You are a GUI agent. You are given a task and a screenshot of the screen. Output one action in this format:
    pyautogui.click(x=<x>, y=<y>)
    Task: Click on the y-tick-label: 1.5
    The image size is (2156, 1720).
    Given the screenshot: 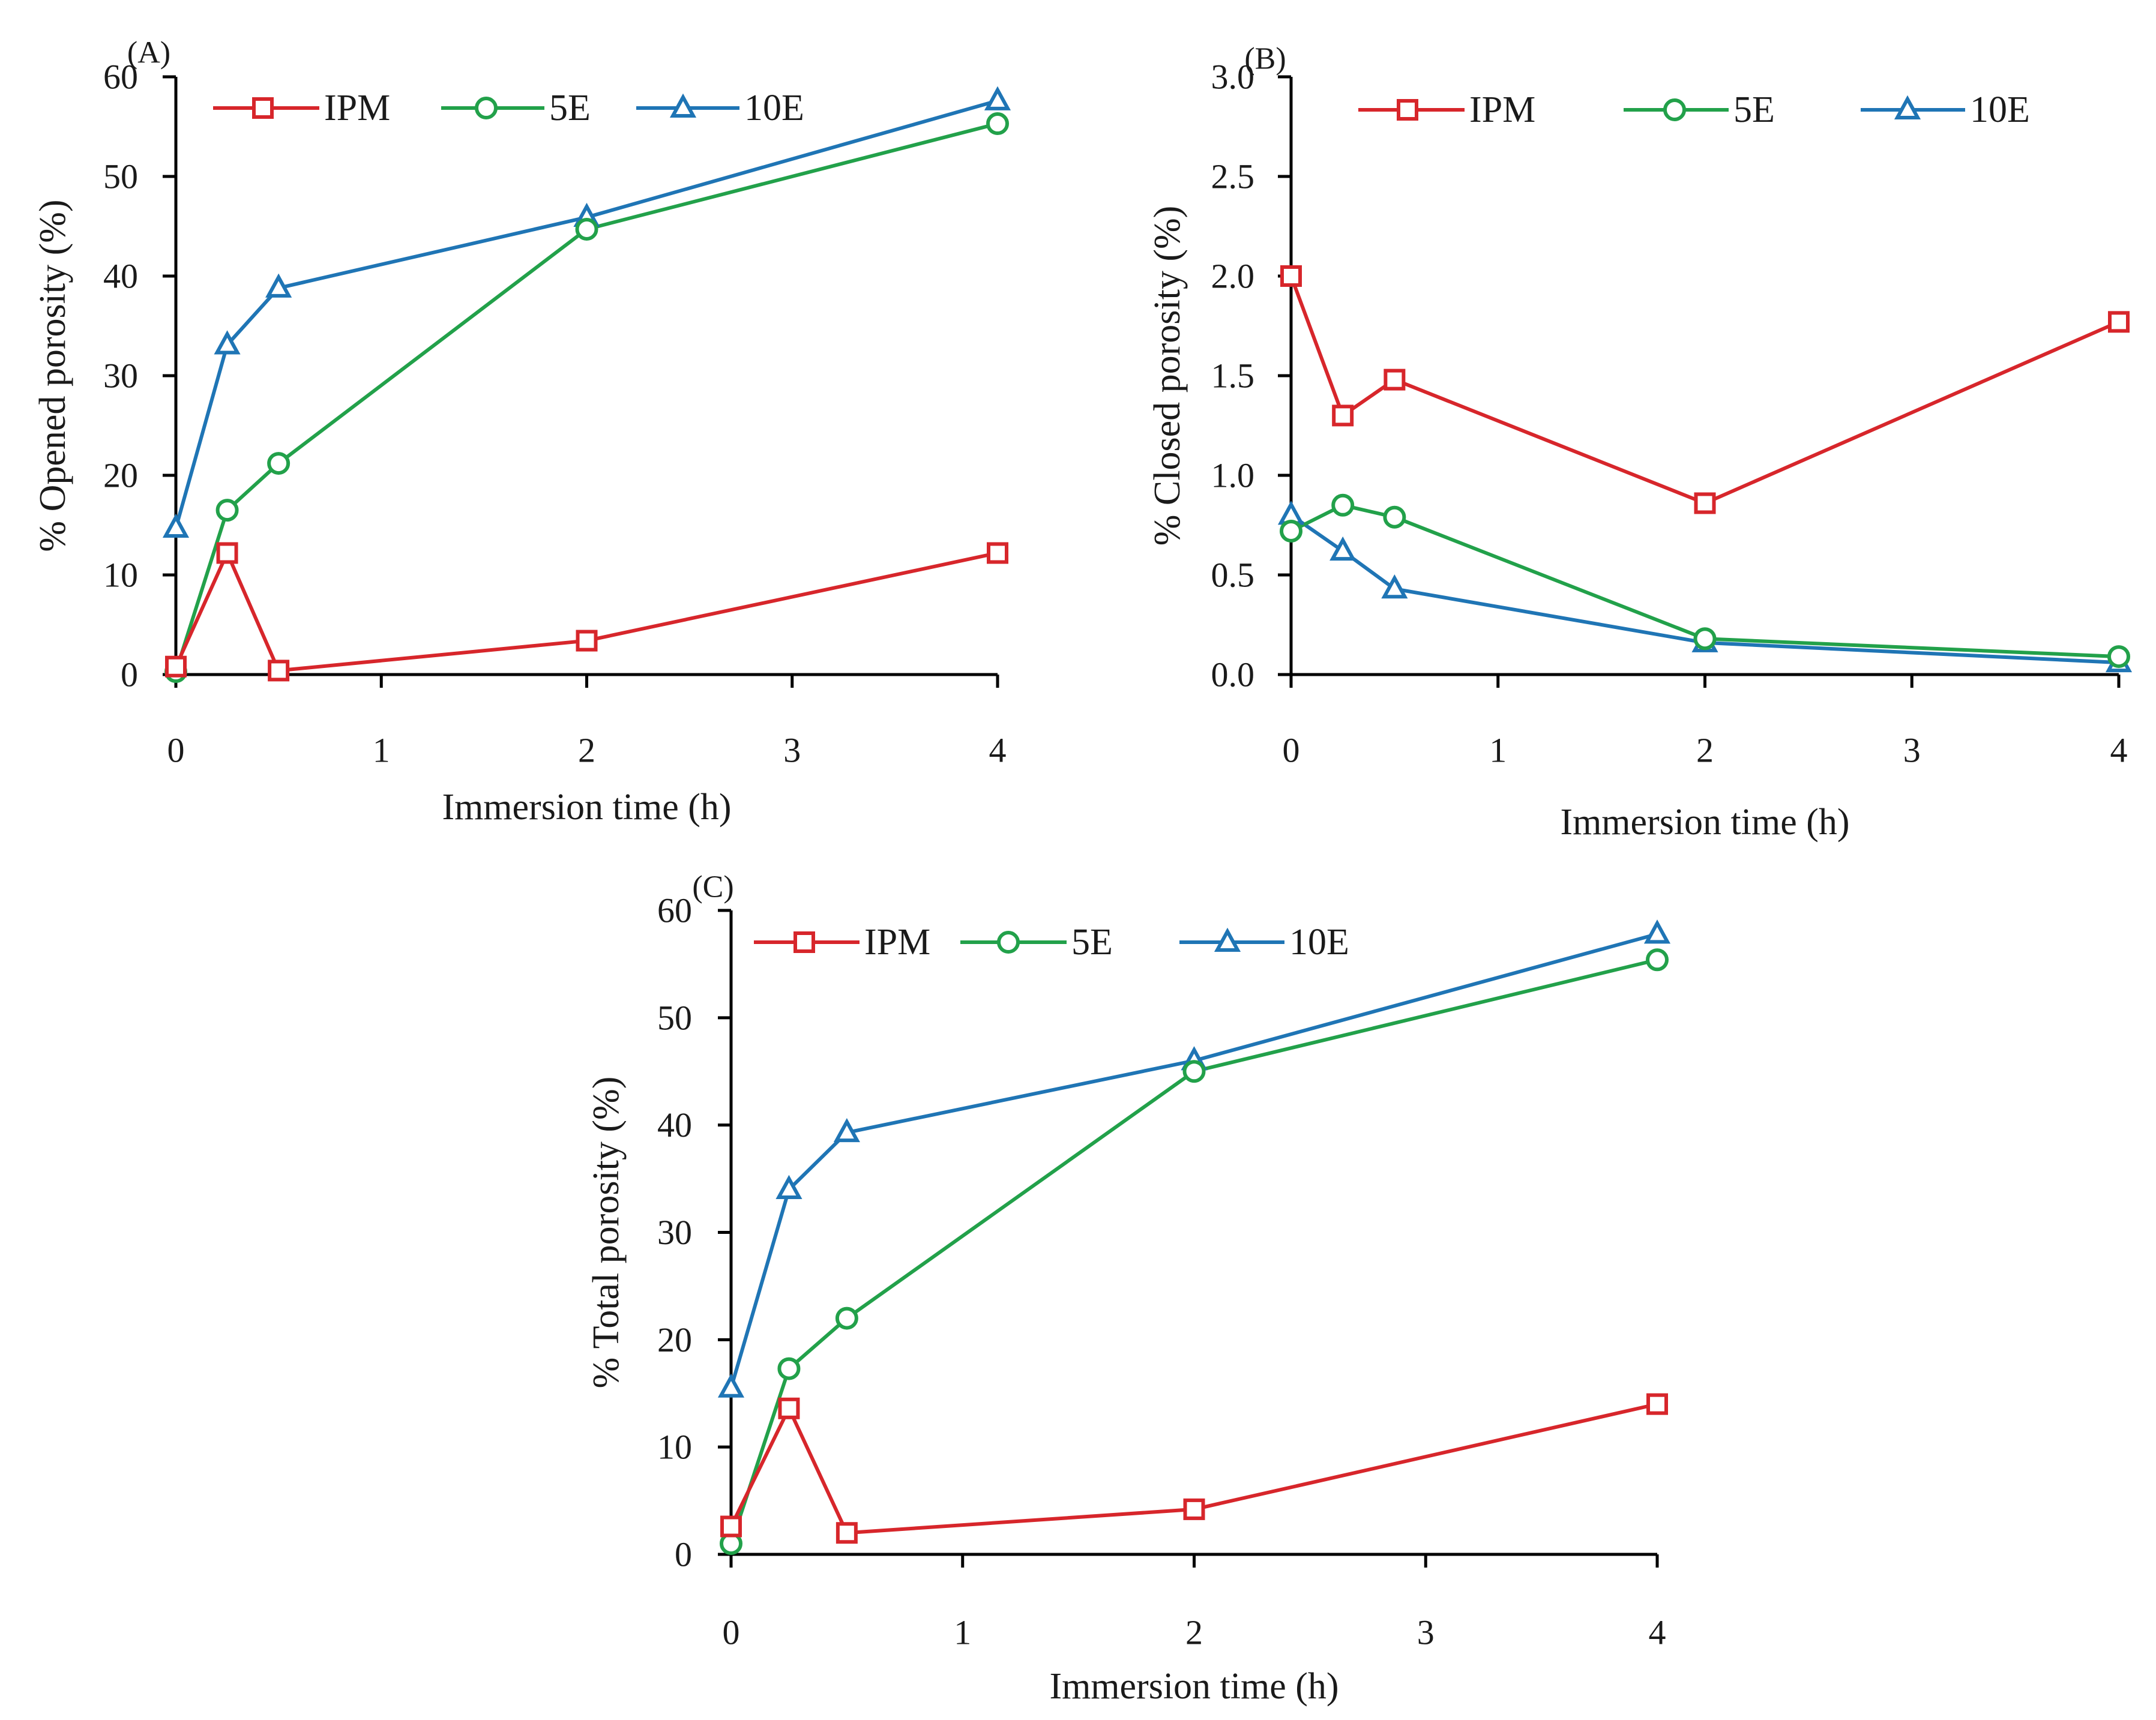 What is the action you would take?
    pyautogui.click(x=1233, y=376)
    